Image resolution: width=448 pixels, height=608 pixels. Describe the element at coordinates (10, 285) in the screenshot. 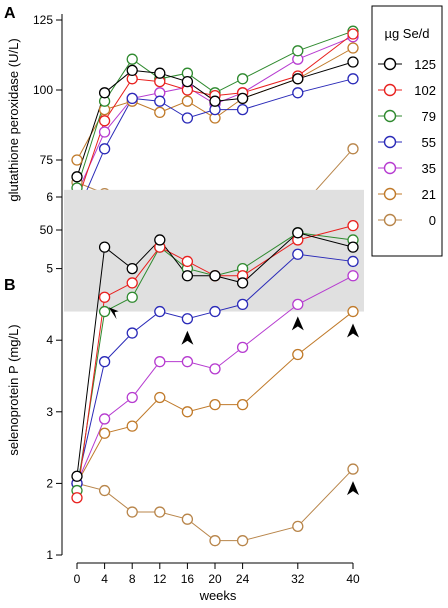

I see `panel-b-letter: B` at that location.